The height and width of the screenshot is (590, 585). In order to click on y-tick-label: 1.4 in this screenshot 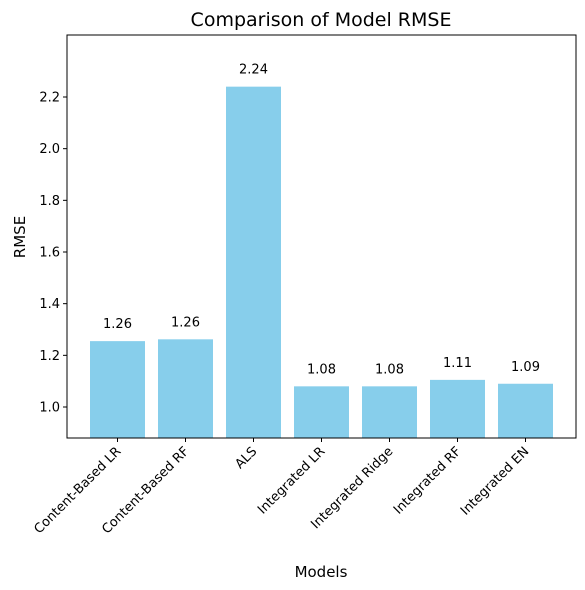, I will do `click(49, 304)`.